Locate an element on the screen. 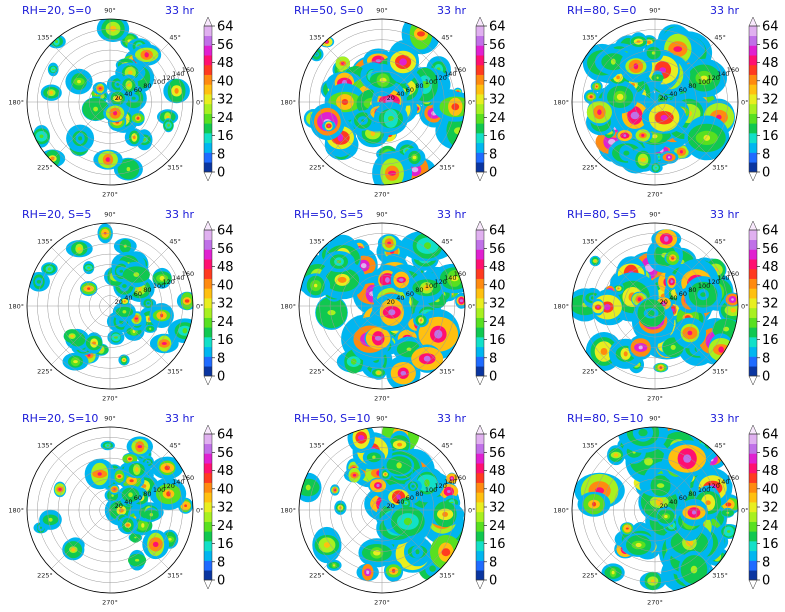  radial-tick-label: 160 is located at coordinates (733, 70).